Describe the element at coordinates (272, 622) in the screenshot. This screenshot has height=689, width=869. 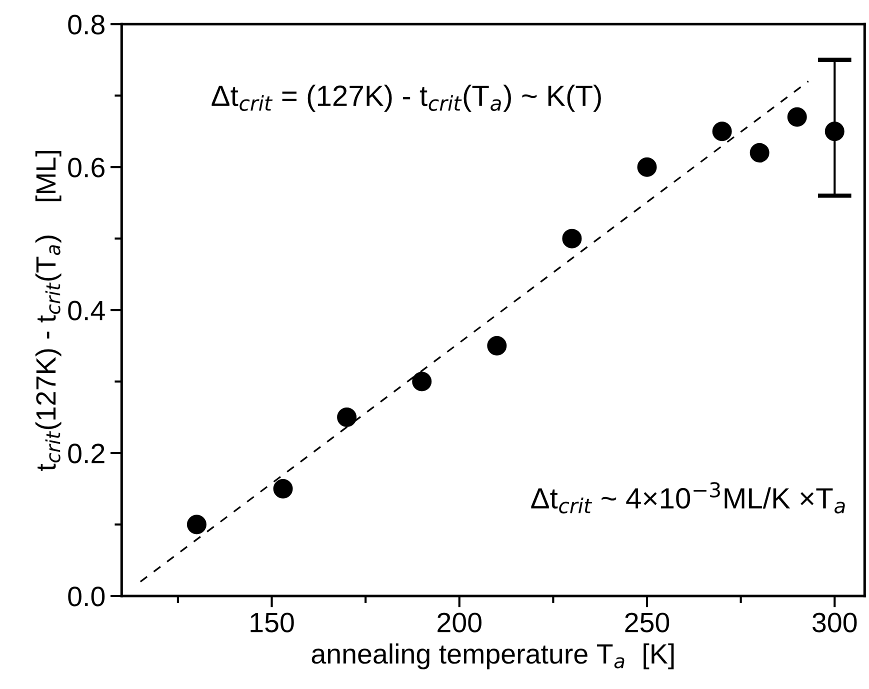
I see `x-tick-label: 150` at that location.